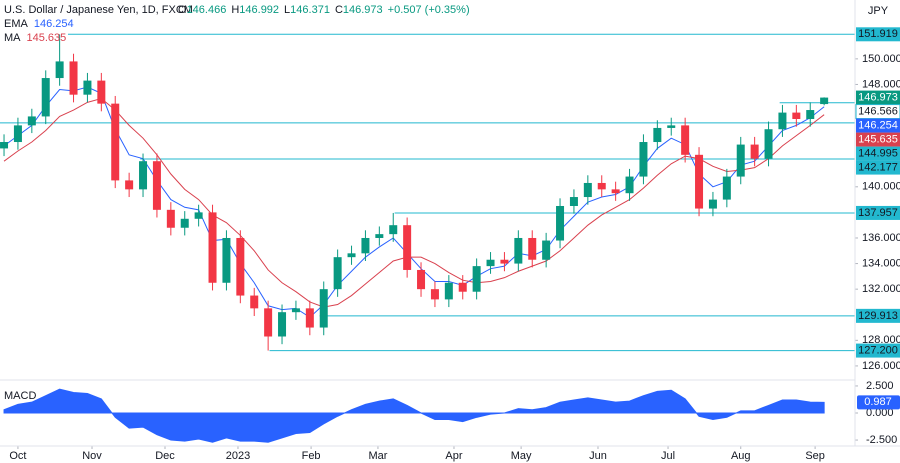 The width and height of the screenshot is (900, 463). Describe the element at coordinates (310, 10) in the screenshot. I see `ohlc-value: 146.371` at that location.